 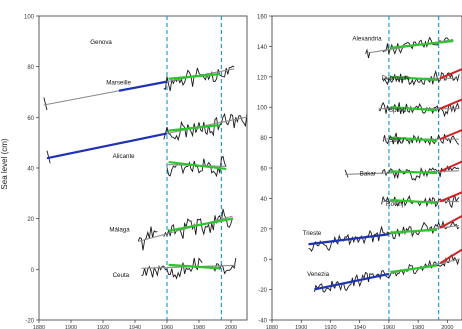 What do you see at coordinates (4, 163) in the screenshot?
I see `y-axis-label: Sea level (cm)` at bounding box center [4, 163].